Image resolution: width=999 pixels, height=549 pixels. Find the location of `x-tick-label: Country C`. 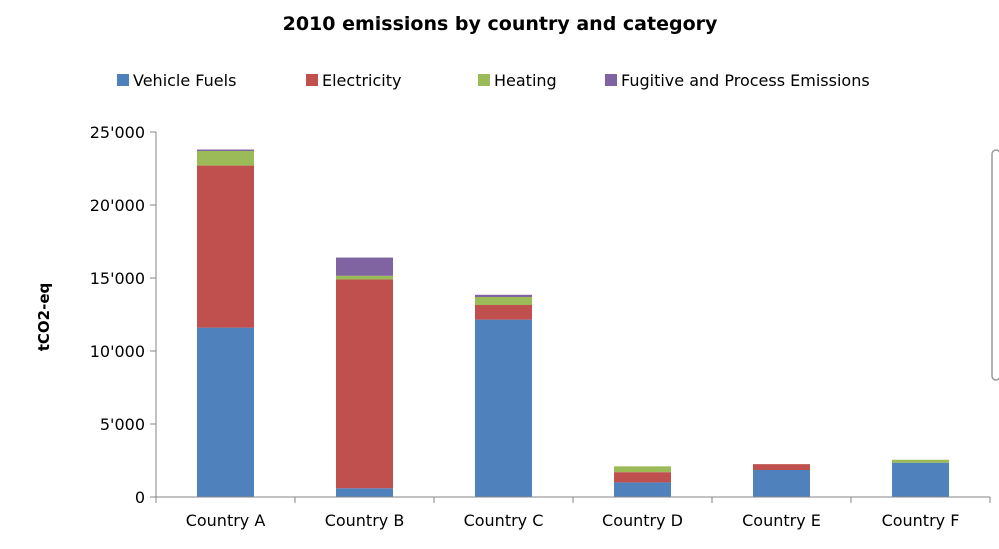

x-tick-label: Country C is located at coordinates (504, 520).